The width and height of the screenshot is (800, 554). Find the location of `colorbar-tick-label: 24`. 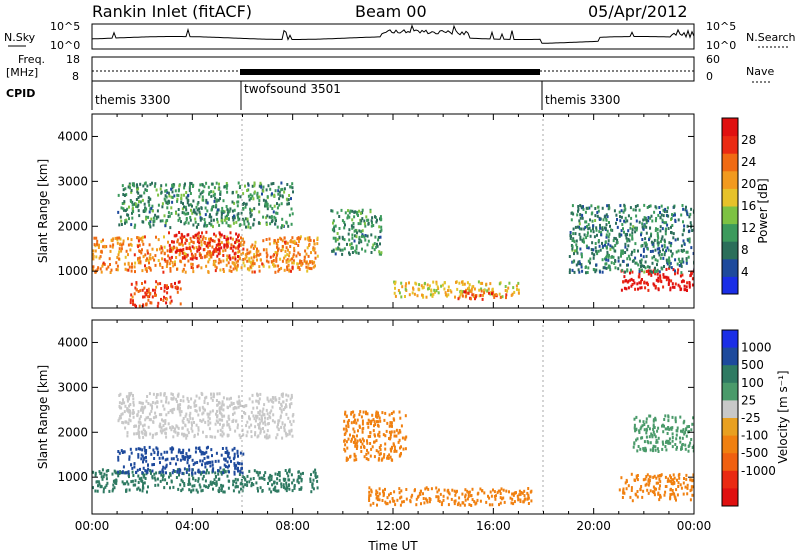

colorbar-tick-label: 24 is located at coordinates (748, 162).